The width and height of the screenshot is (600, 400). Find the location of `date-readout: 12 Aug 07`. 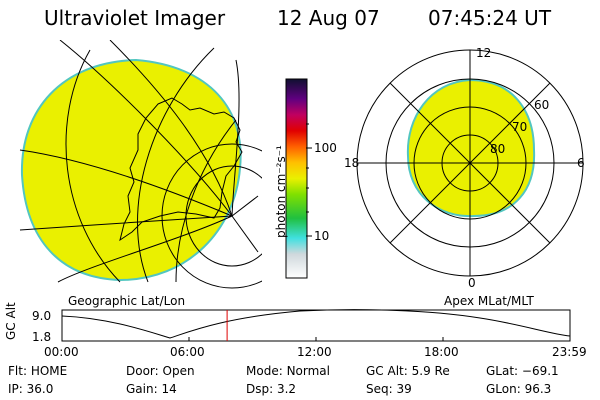

date-readout: 12 Aug 07 is located at coordinates (328, 18).